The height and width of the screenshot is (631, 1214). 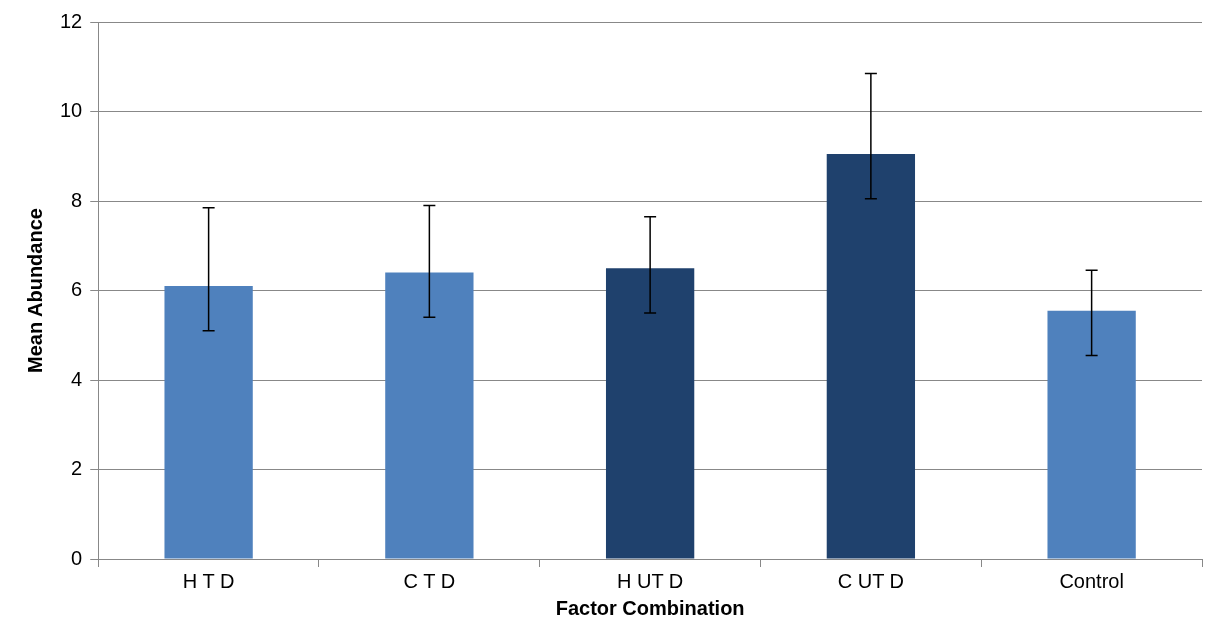 What do you see at coordinates (77, 378) in the screenshot?
I see `y-tick-label: 4` at bounding box center [77, 378].